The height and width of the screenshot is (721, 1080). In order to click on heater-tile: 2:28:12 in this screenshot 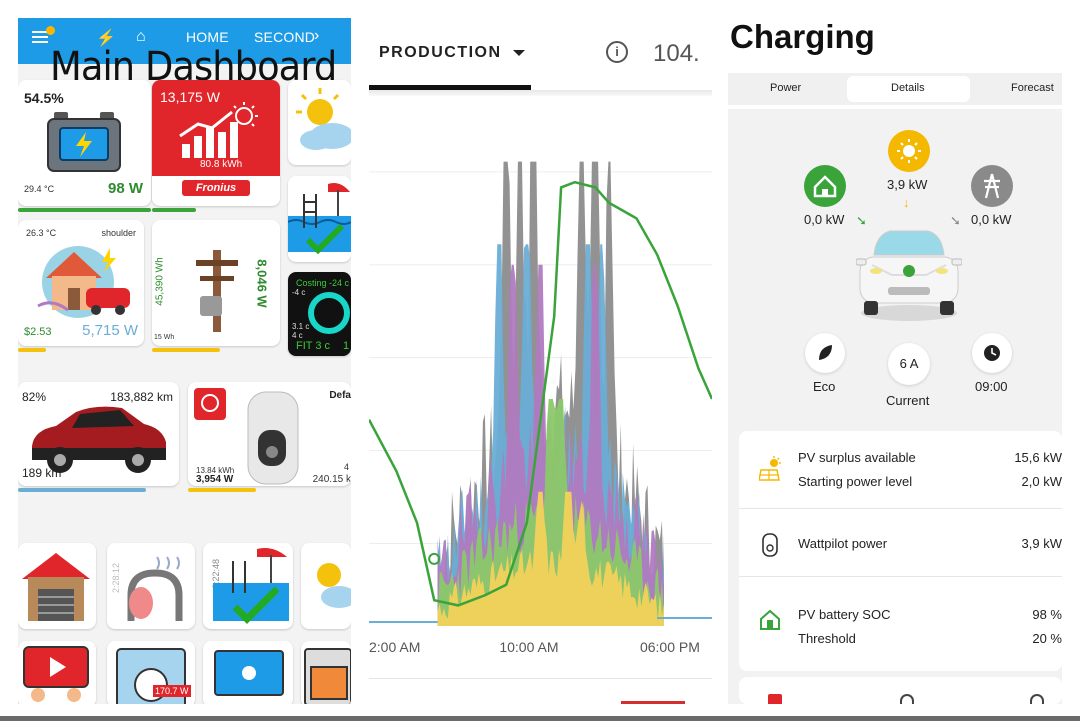, I will do `click(151, 586)`.